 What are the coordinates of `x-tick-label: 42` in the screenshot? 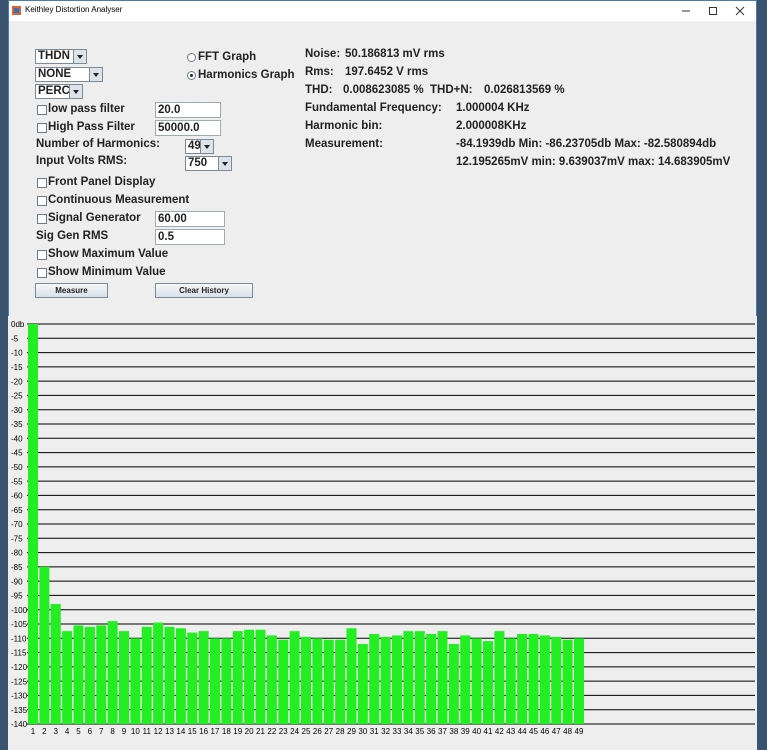 It's located at (499, 731).